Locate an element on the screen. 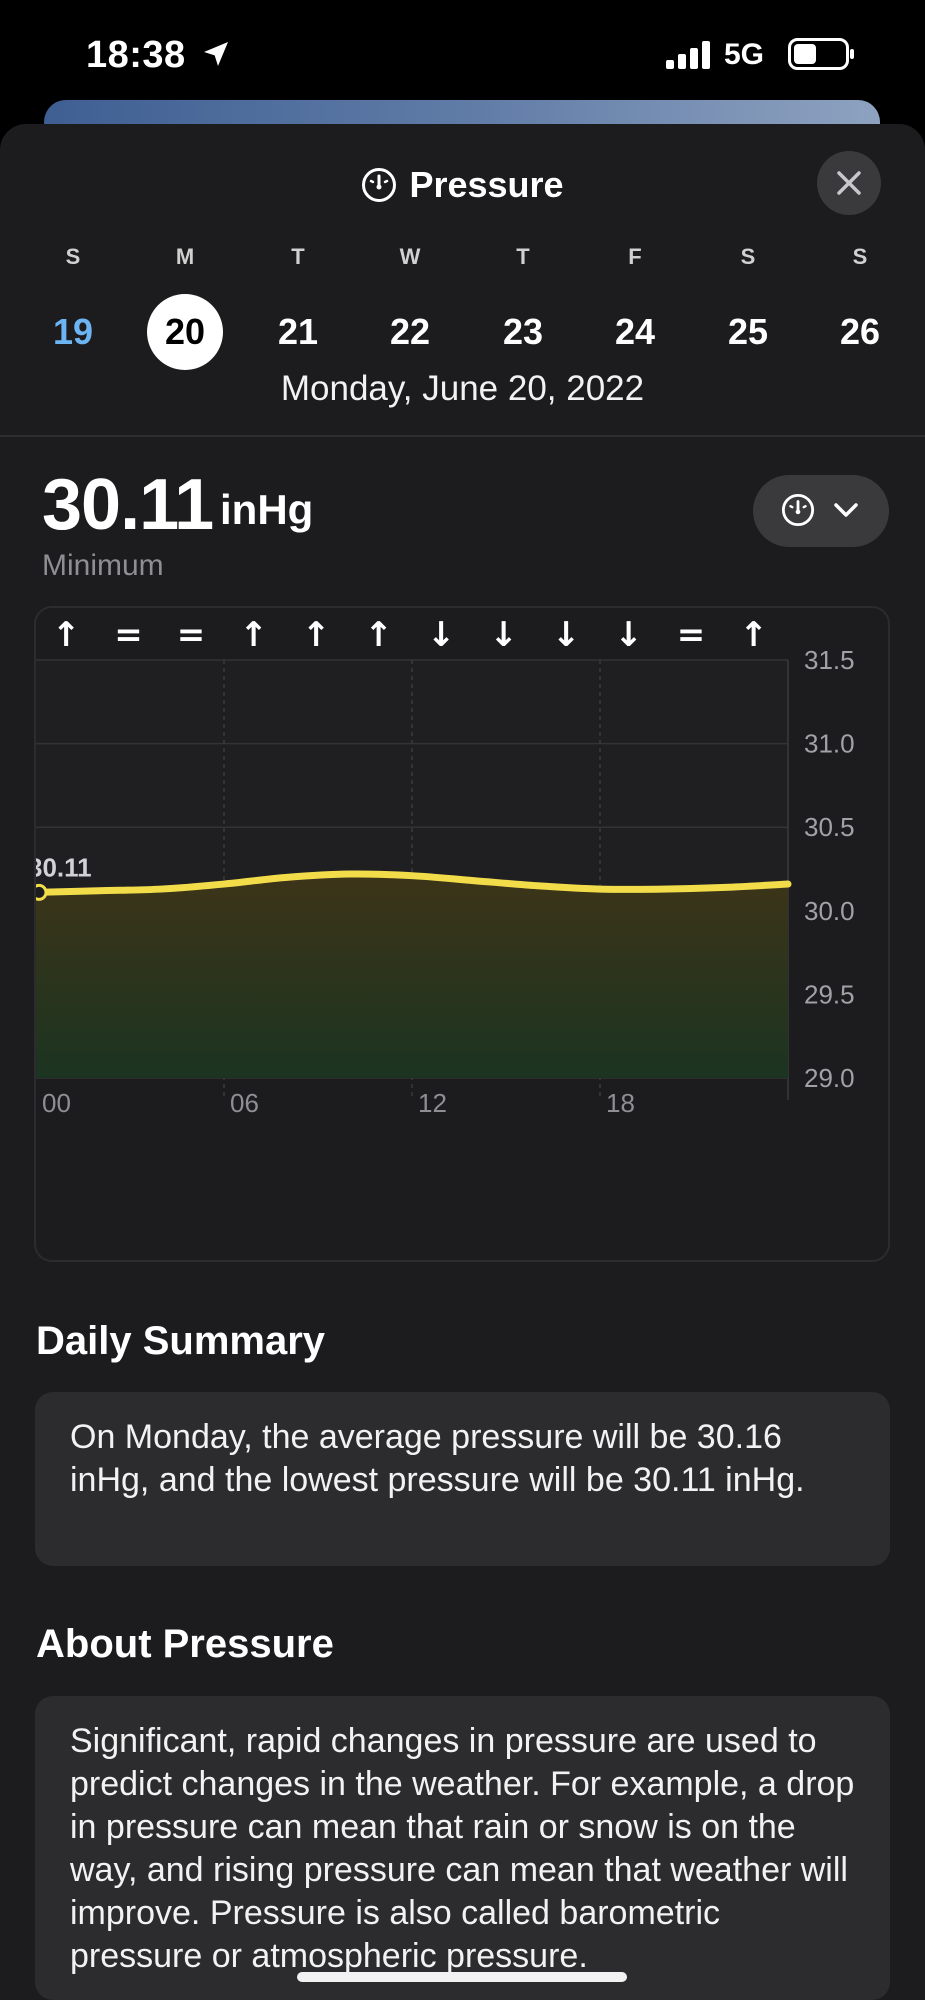 The width and height of the screenshot is (925, 2000). battery-icon is located at coordinates (821, 54).